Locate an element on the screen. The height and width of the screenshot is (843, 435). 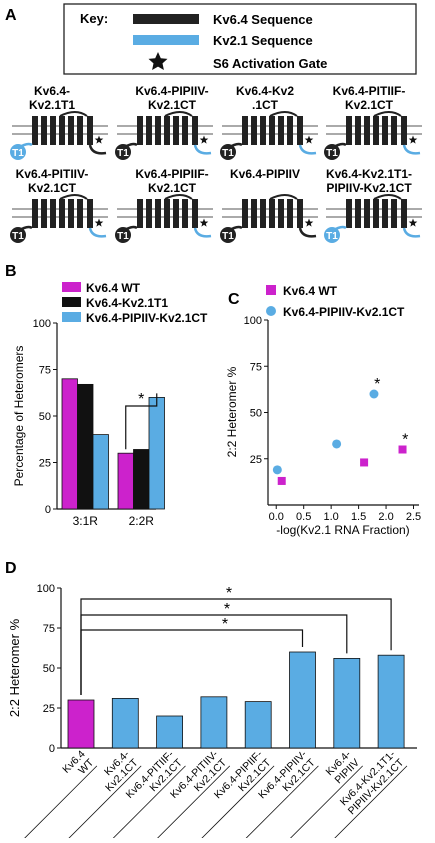
x-tick-label: 2.5 is located at coordinates (413, 517).